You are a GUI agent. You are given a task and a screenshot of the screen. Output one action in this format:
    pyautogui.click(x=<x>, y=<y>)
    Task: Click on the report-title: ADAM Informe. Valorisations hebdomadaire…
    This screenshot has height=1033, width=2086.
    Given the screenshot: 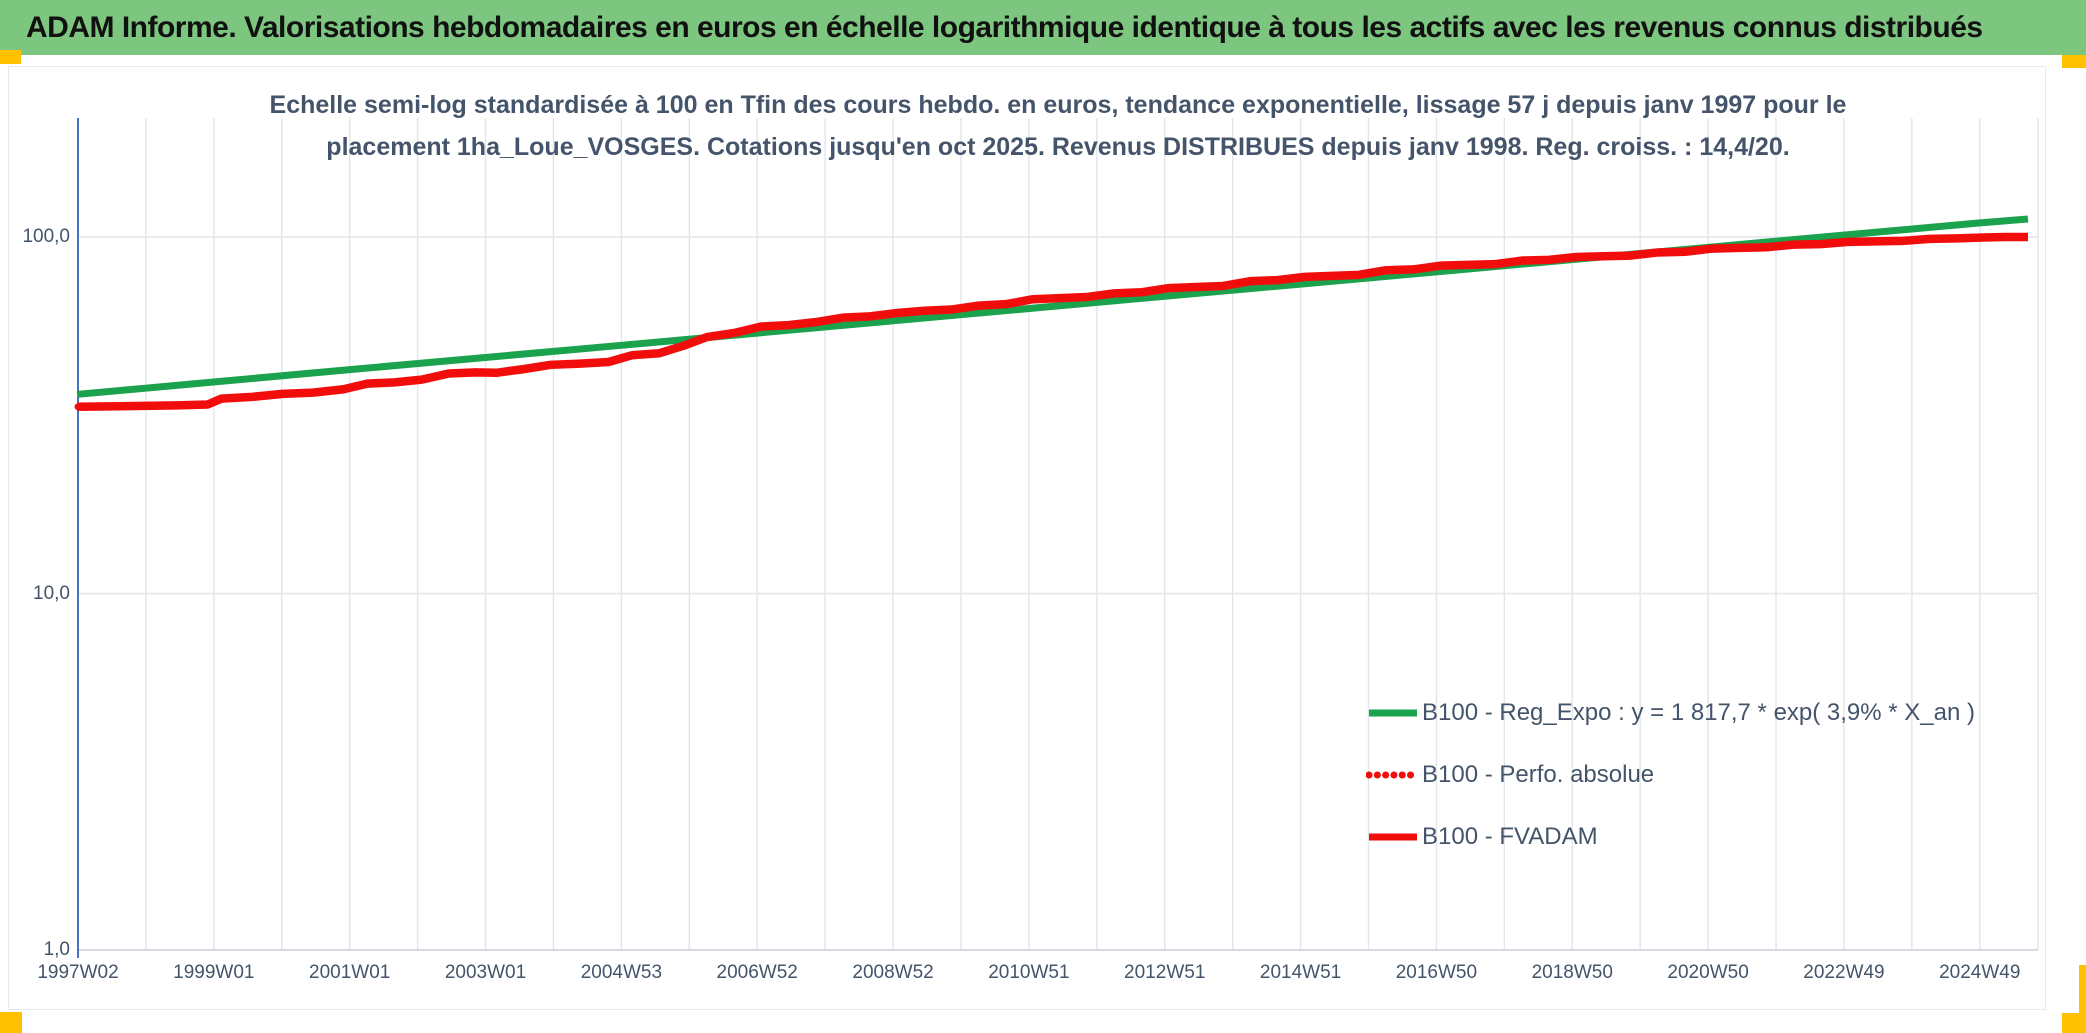 What is the action you would take?
    pyautogui.click(x=1004, y=27)
    